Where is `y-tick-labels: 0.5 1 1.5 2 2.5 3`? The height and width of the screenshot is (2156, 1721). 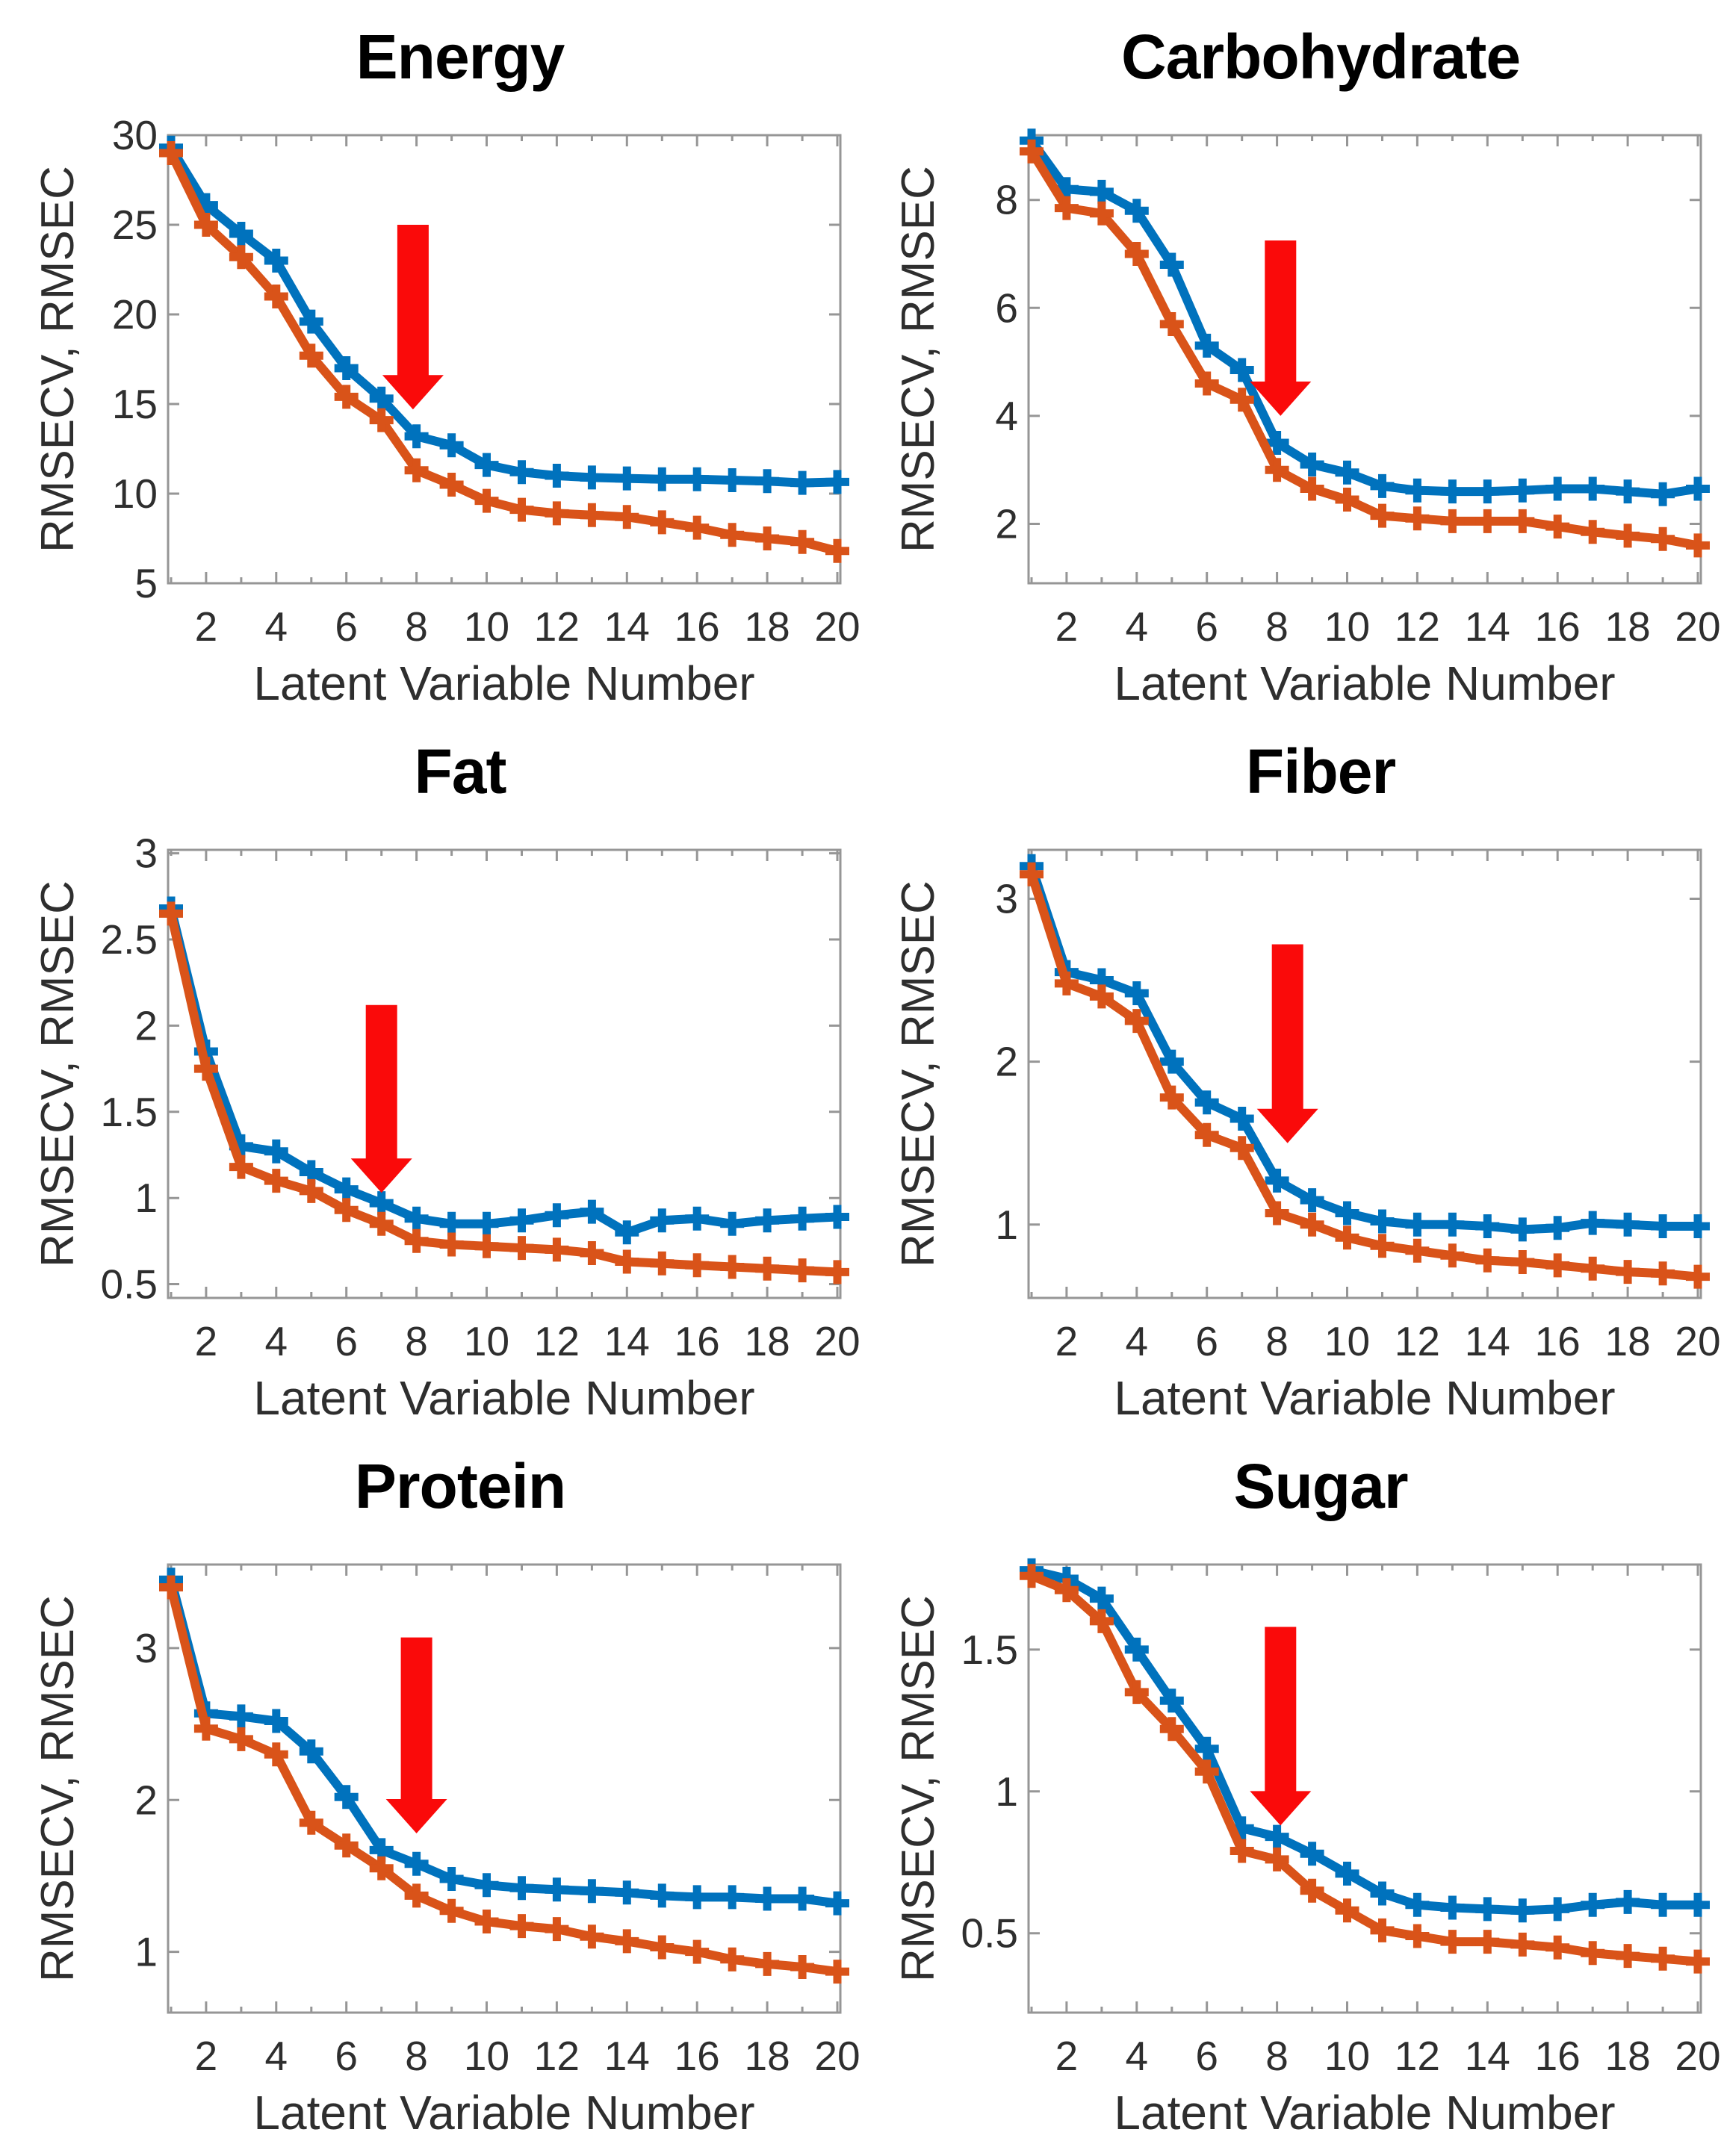
y-tick-labels: 0.5 1 1.5 2 2.5 3 is located at coordinates (129, 1069).